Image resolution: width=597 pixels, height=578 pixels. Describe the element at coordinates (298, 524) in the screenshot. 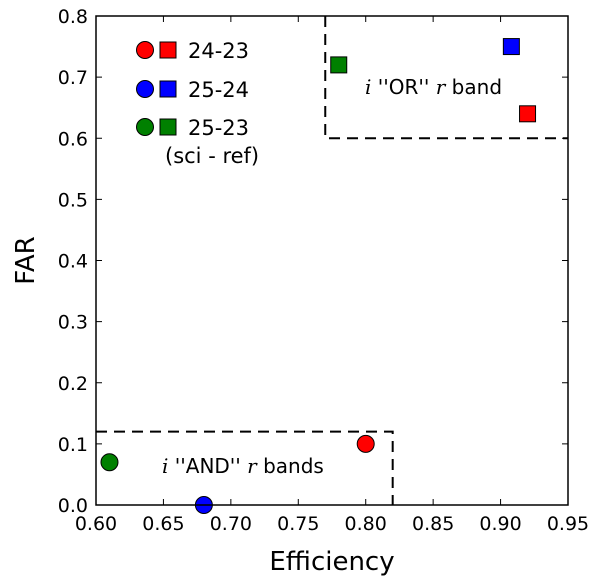

I see `x-tick-label: 0.75` at that location.